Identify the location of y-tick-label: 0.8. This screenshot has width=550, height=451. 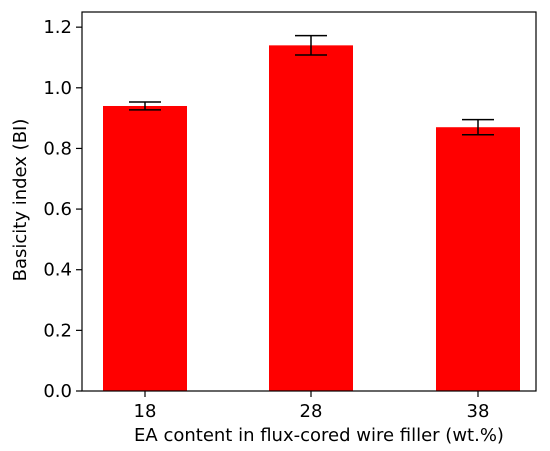
(57, 148).